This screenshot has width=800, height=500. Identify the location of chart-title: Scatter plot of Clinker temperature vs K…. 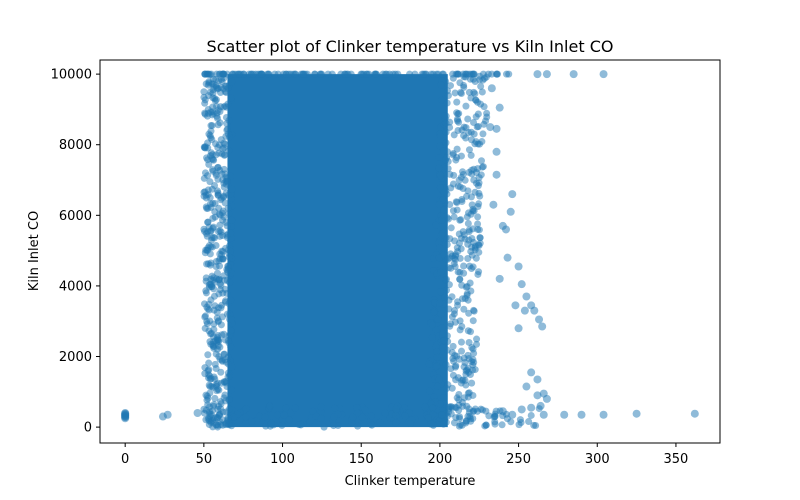
(410, 46).